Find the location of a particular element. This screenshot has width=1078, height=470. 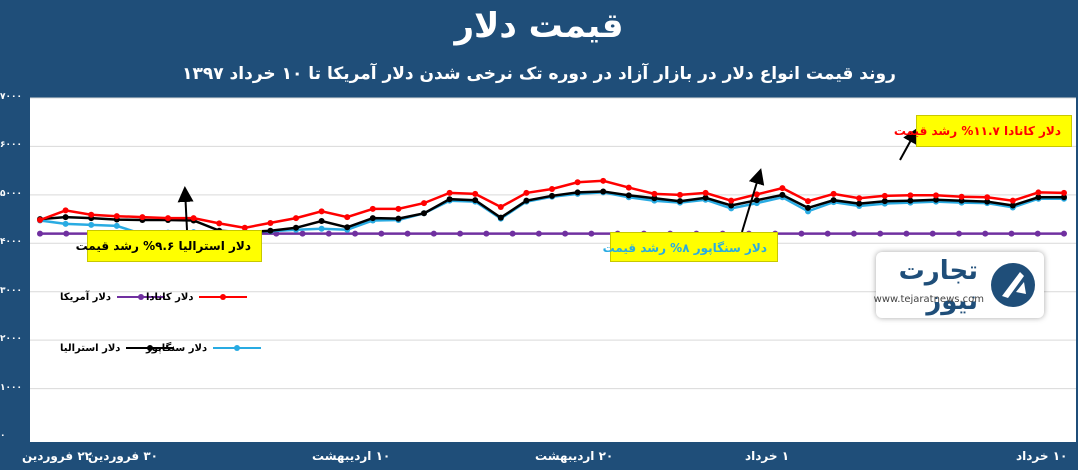

tejaratnews-logo: تجارت نیوز www.tejaratnews.com is located at coordinates (958, 285).